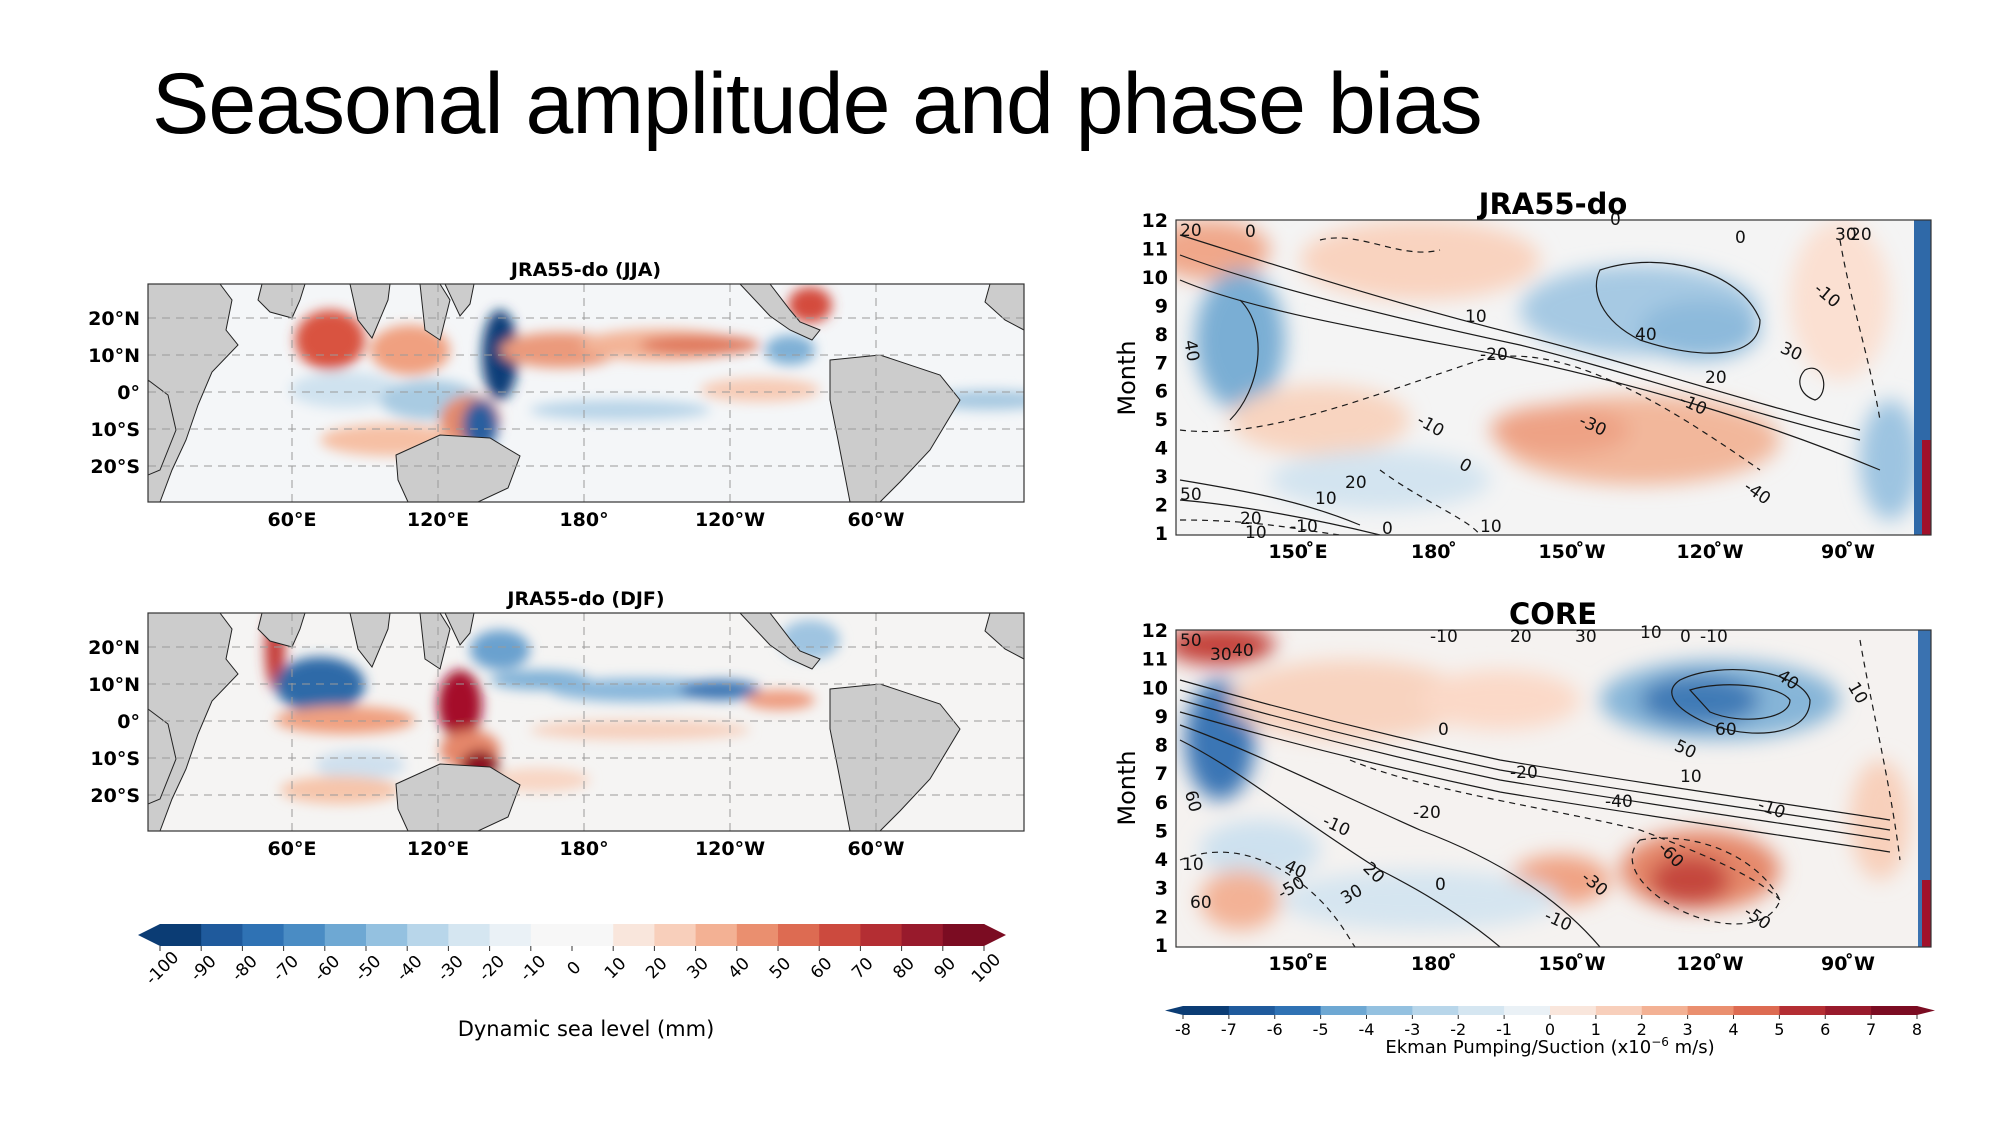 The image size is (2000, 1125). I want to click on map-jja-xticks: 60°E 120°E 180° 120°W 60°W, so click(586, 520).